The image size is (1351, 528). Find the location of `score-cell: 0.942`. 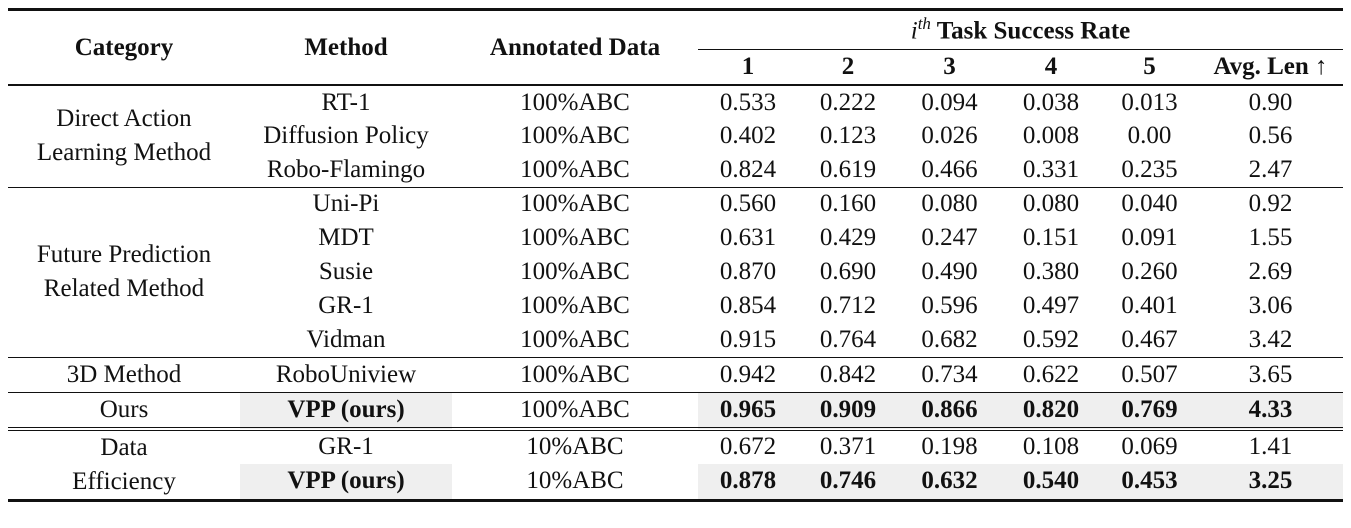

score-cell: 0.942 is located at coordinates (748, 375).